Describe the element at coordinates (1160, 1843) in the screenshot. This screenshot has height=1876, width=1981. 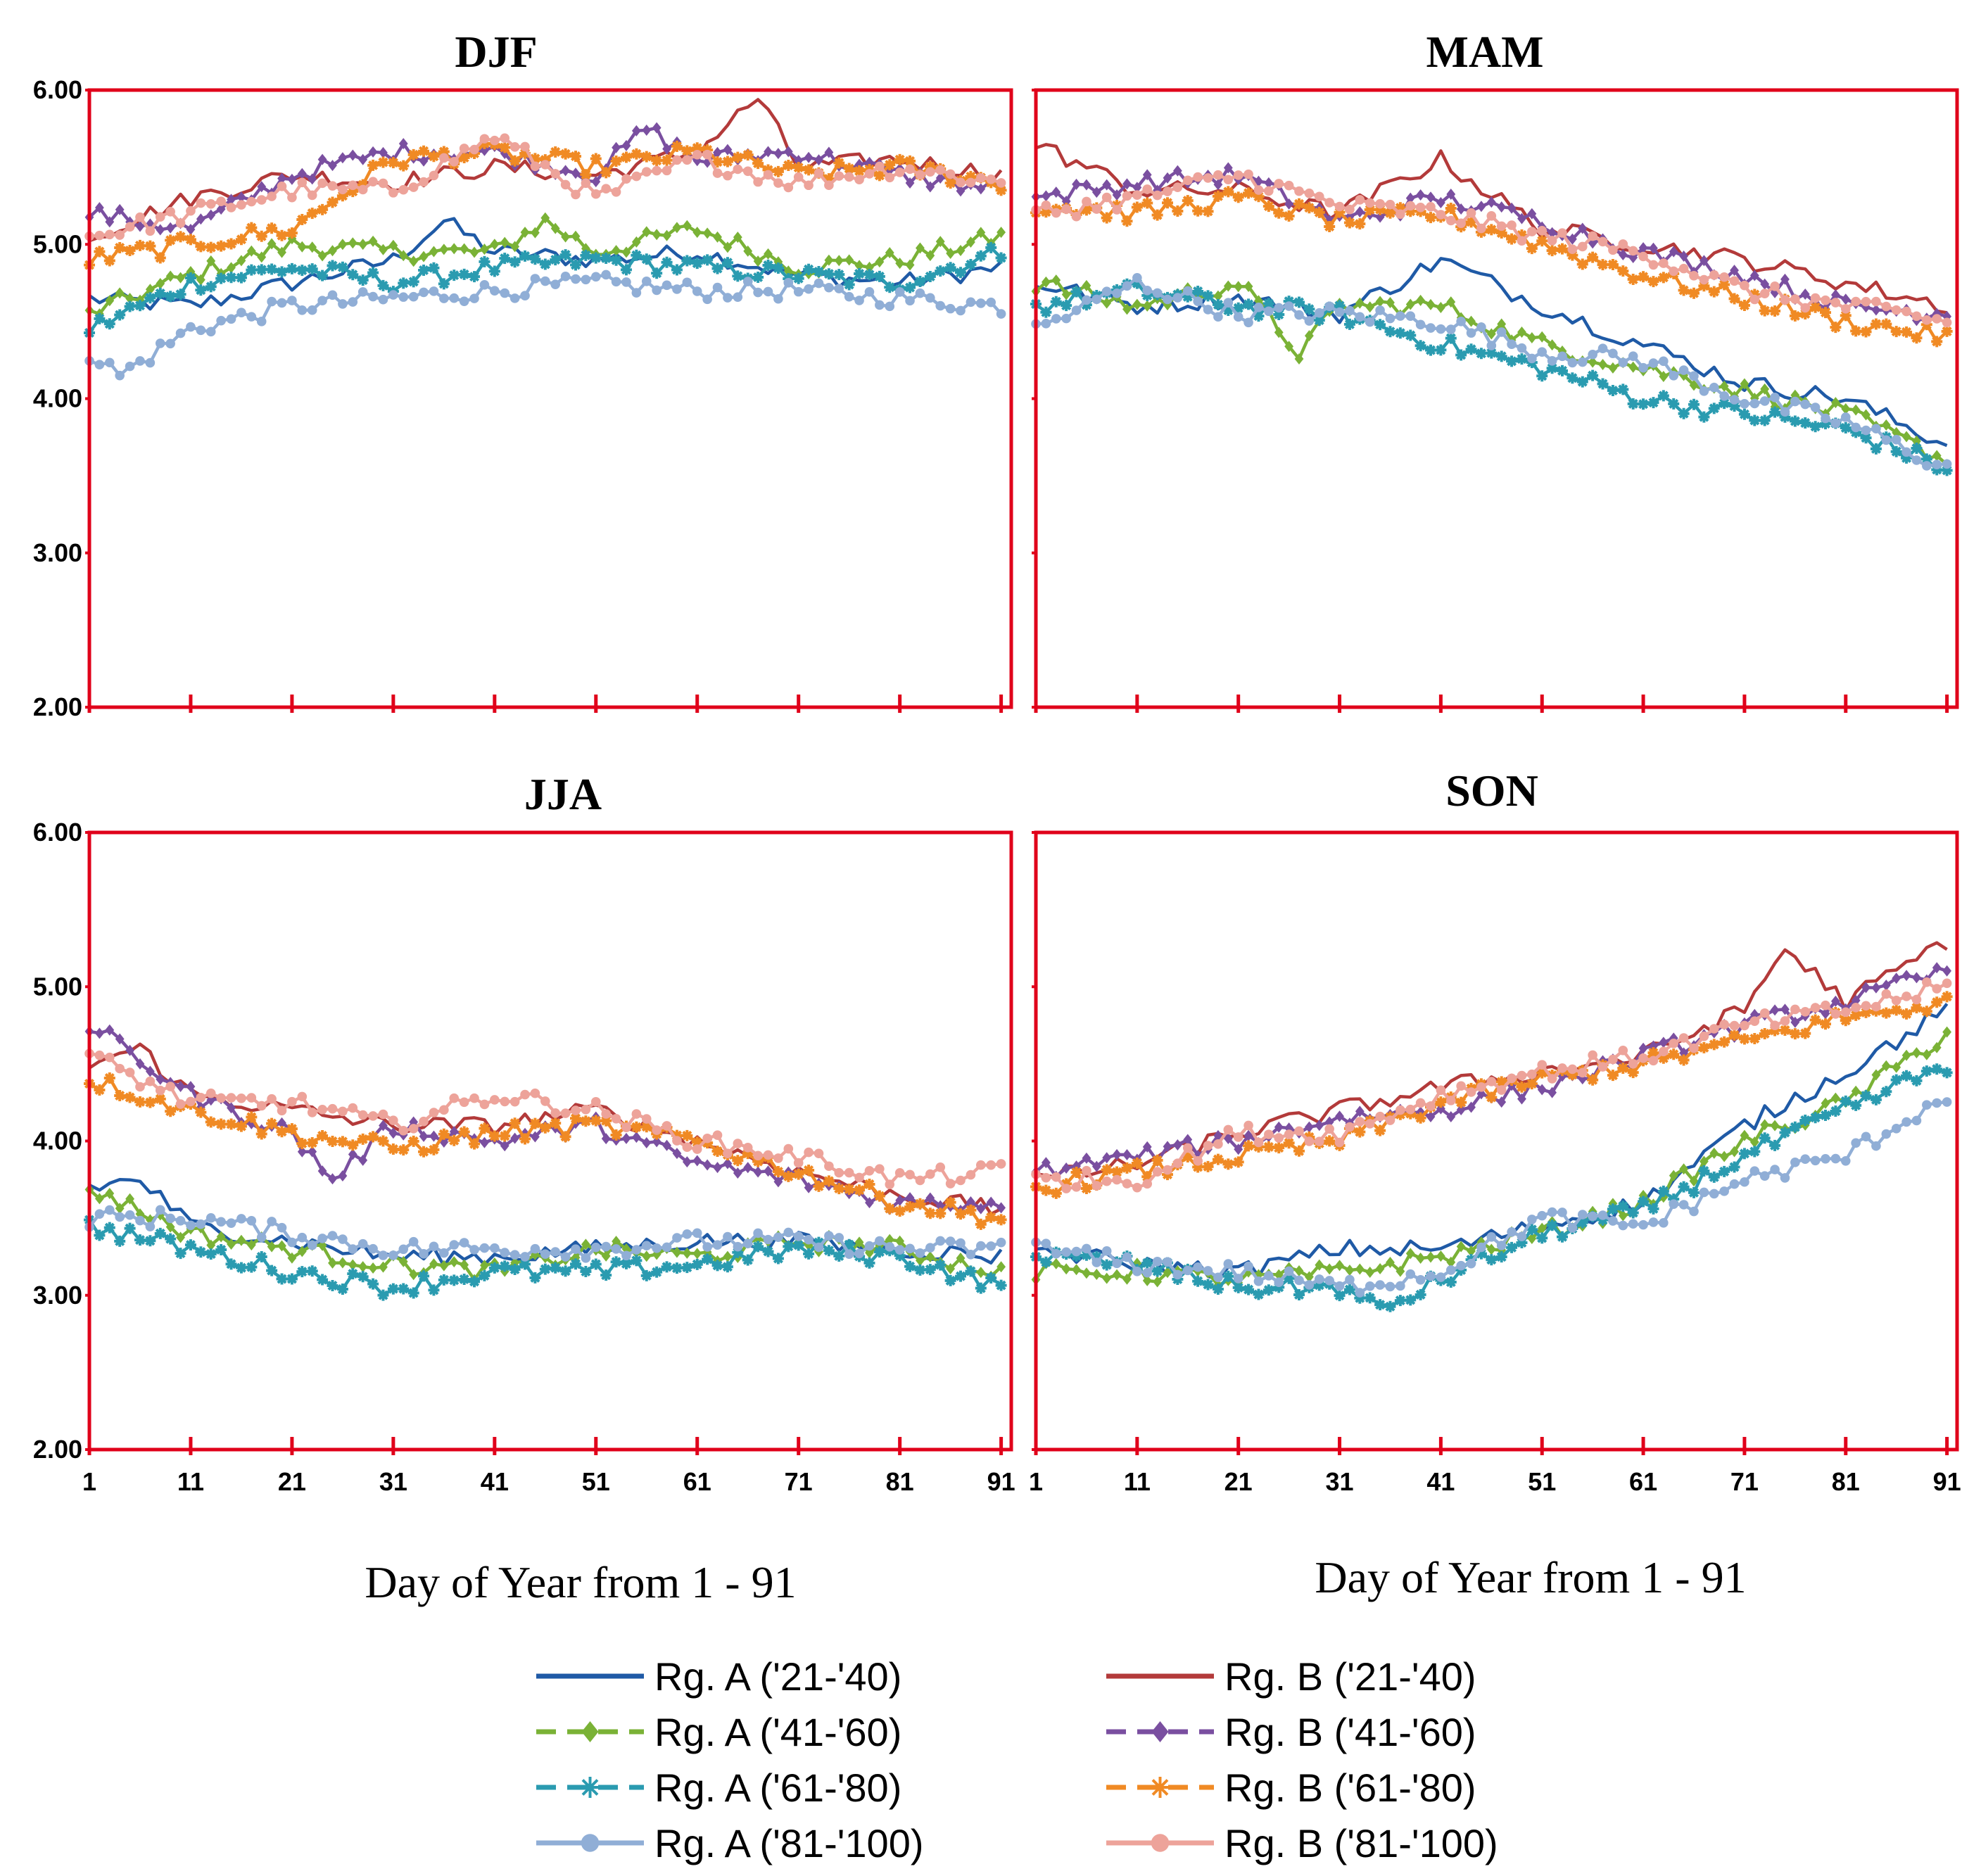
I see `legend-marker` at that location.